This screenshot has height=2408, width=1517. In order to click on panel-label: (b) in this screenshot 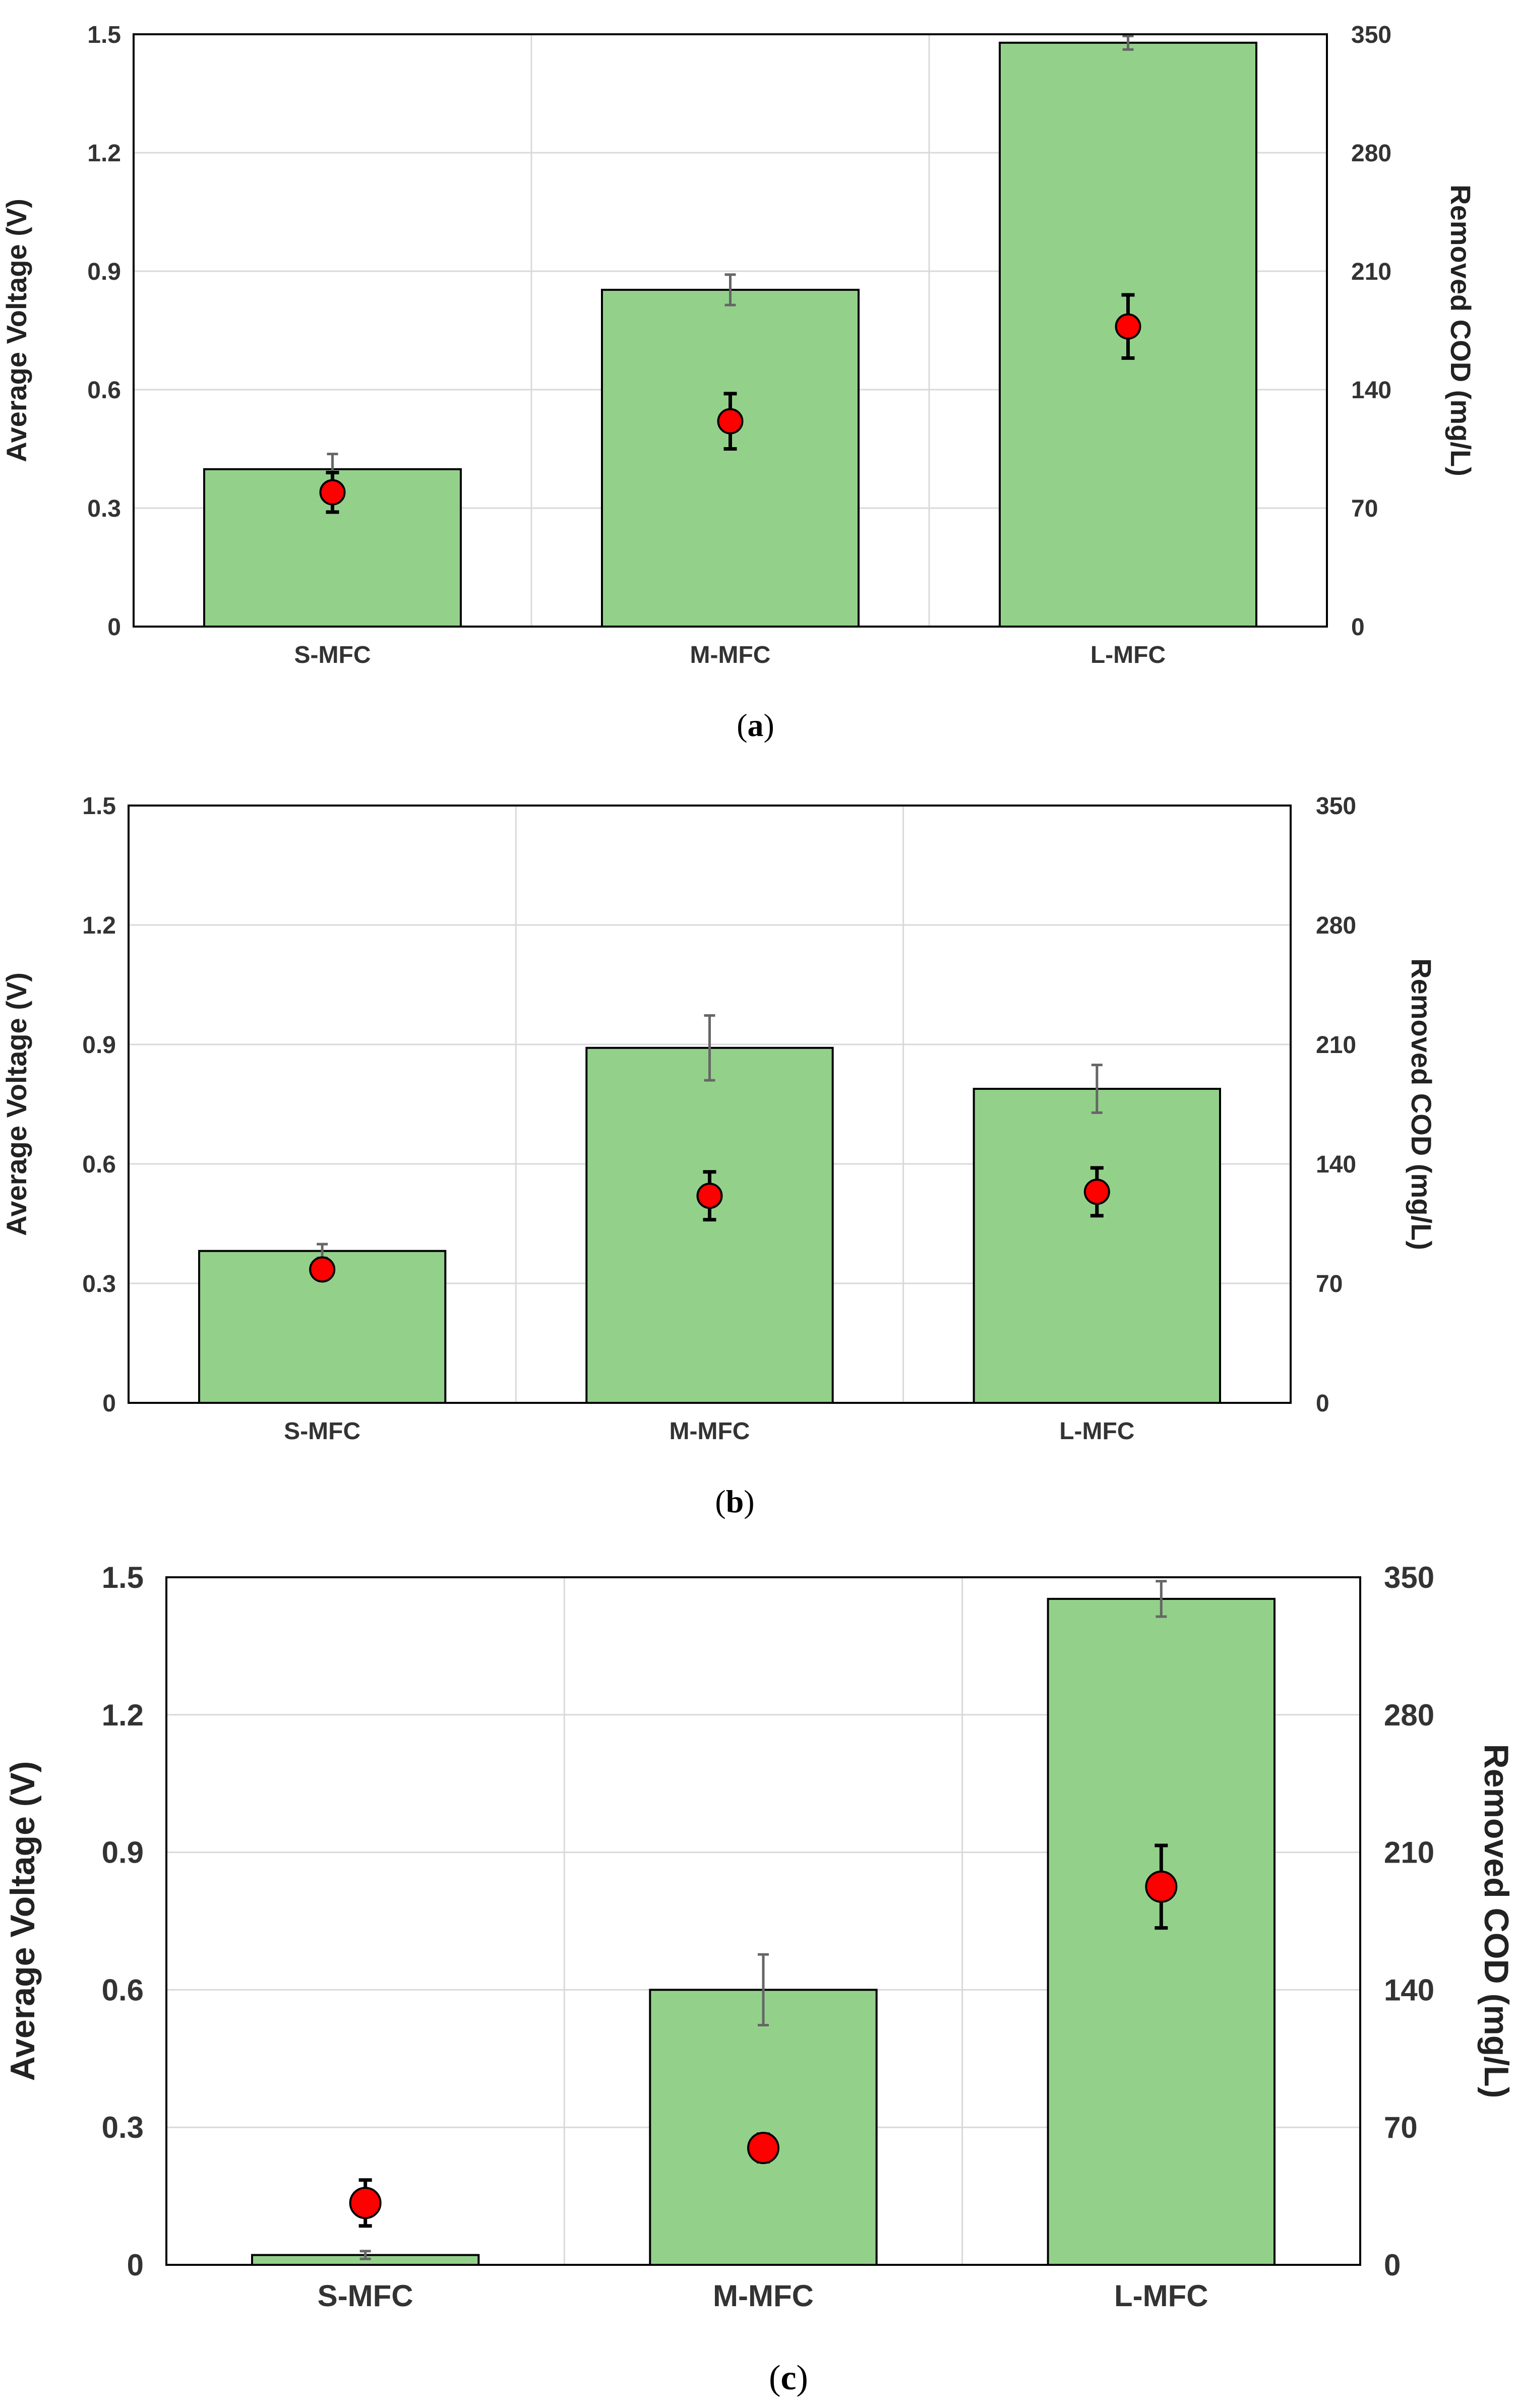, I will do `click(734, 1501)`.